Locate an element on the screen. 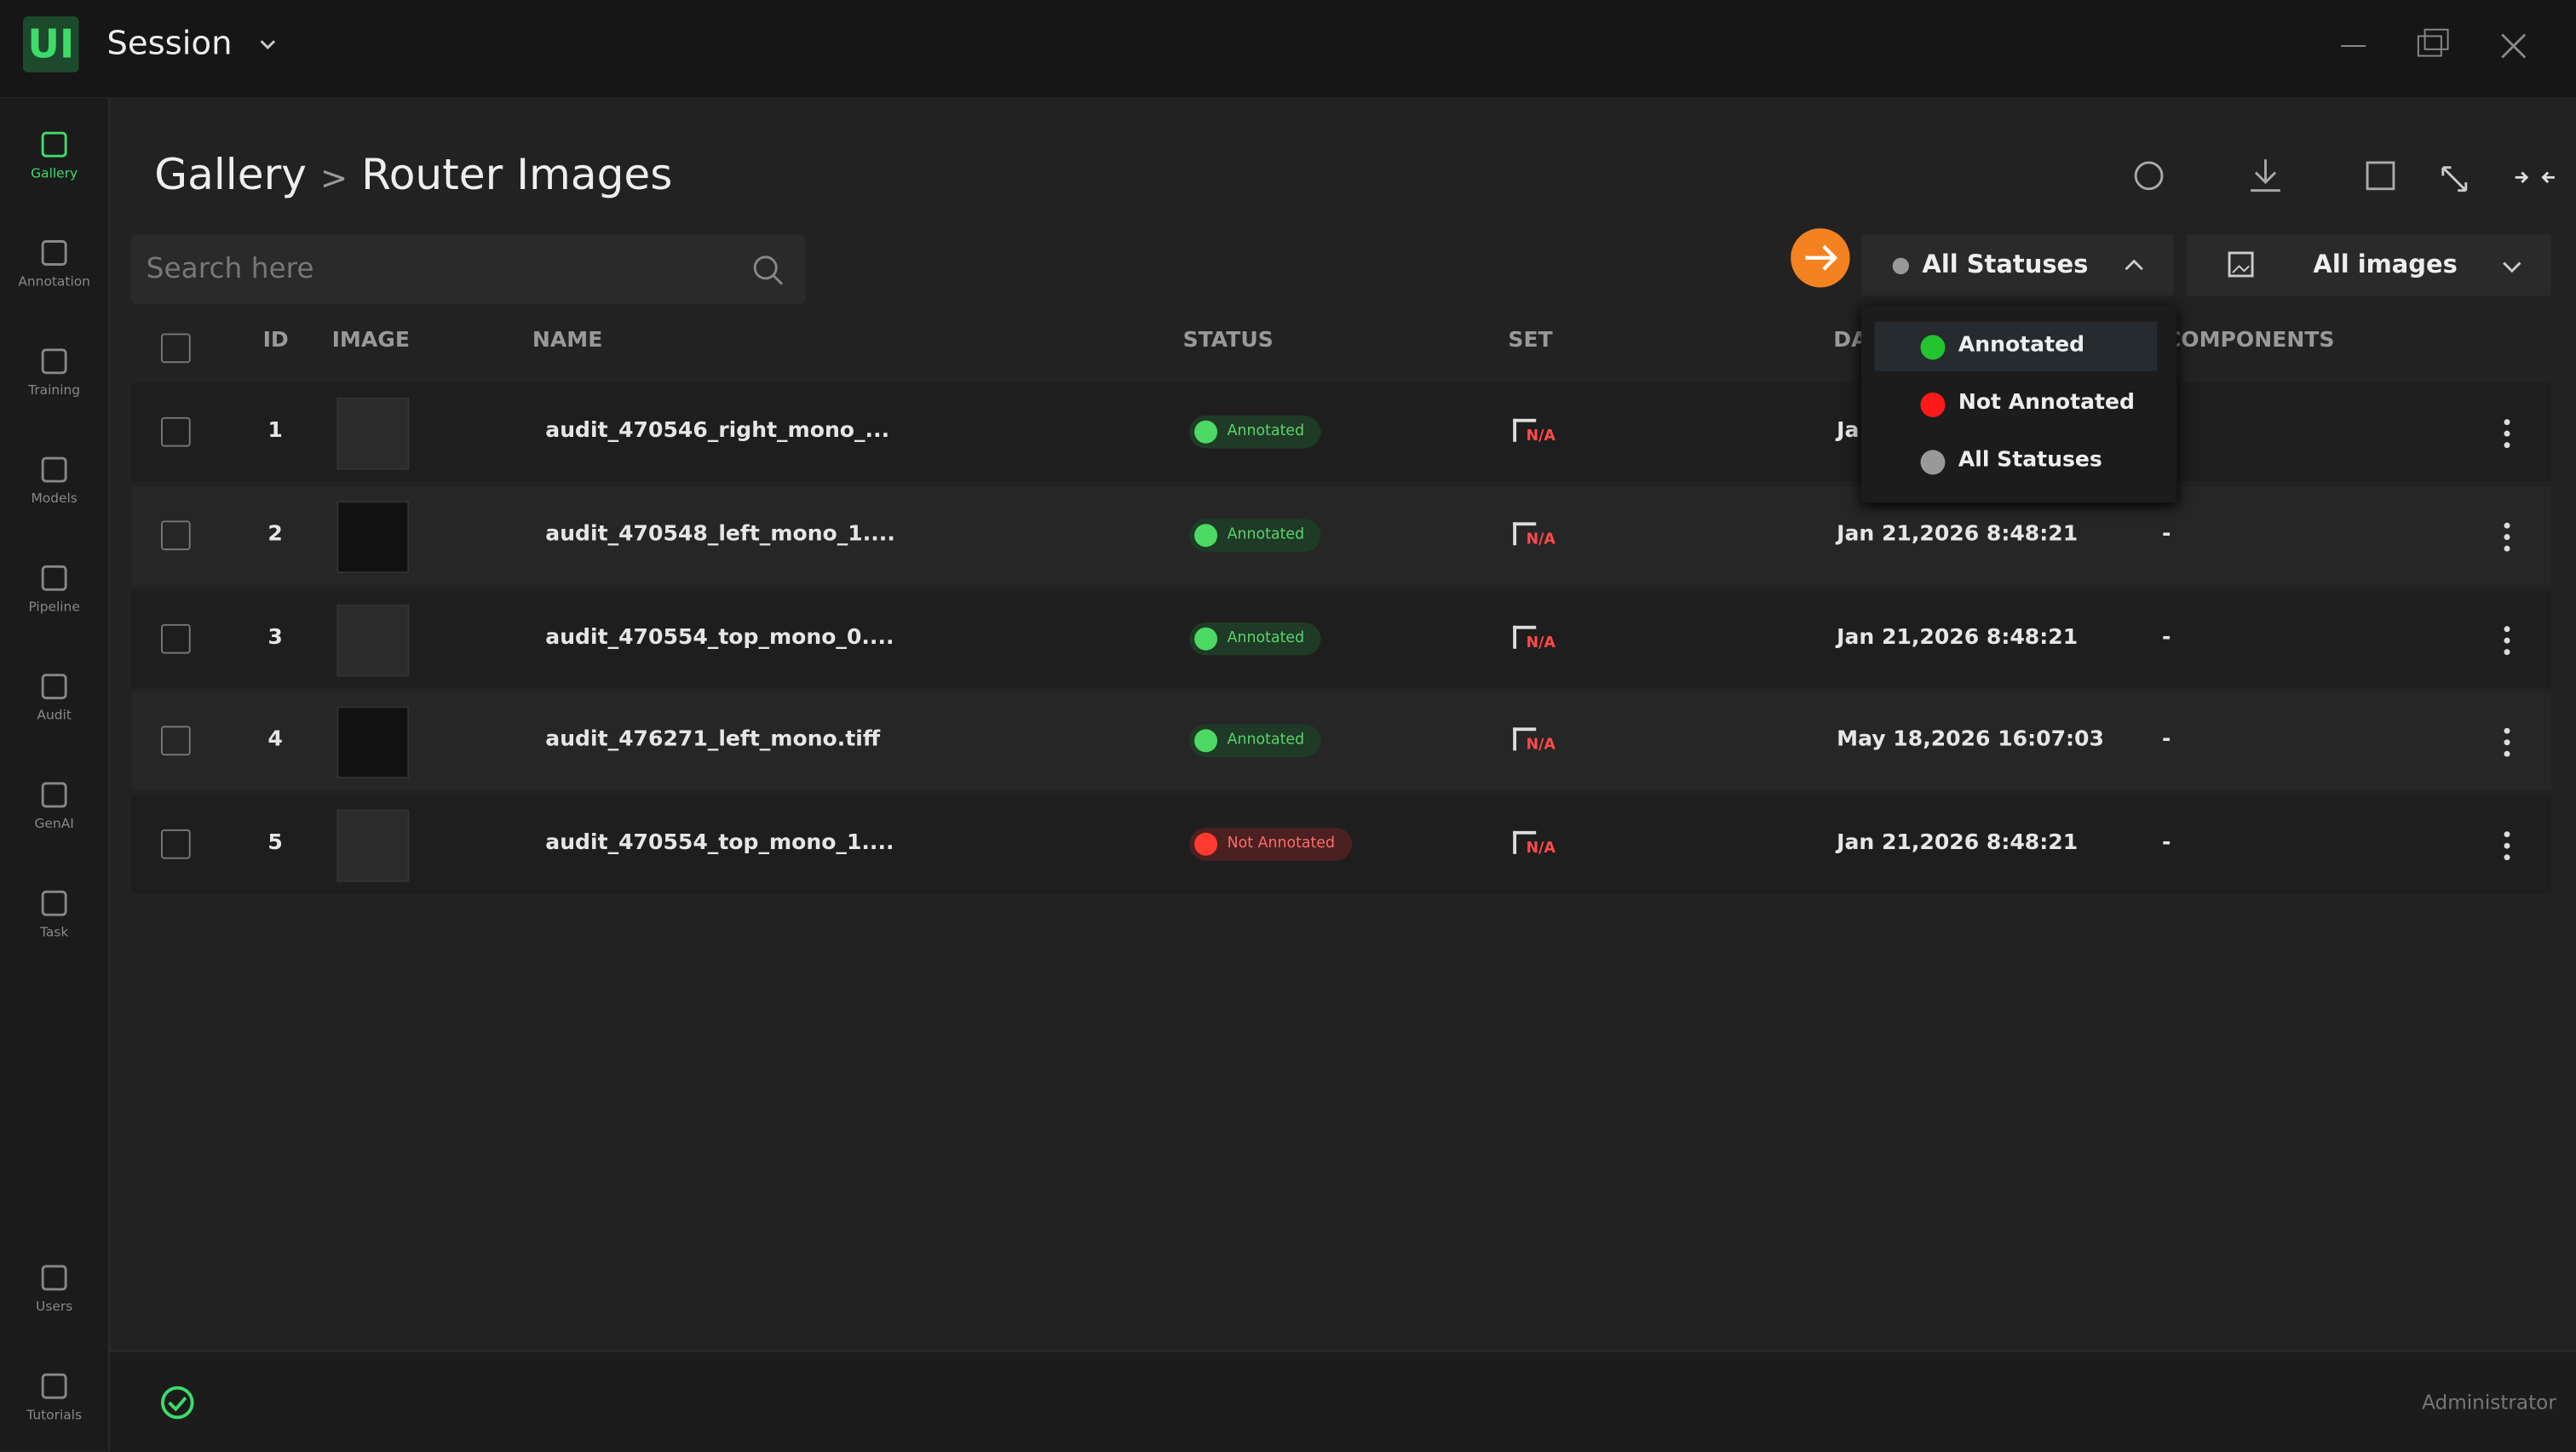 This screenshot has width=2576, height=1452. toolbar-icons is located at coordinates (2341, 179).